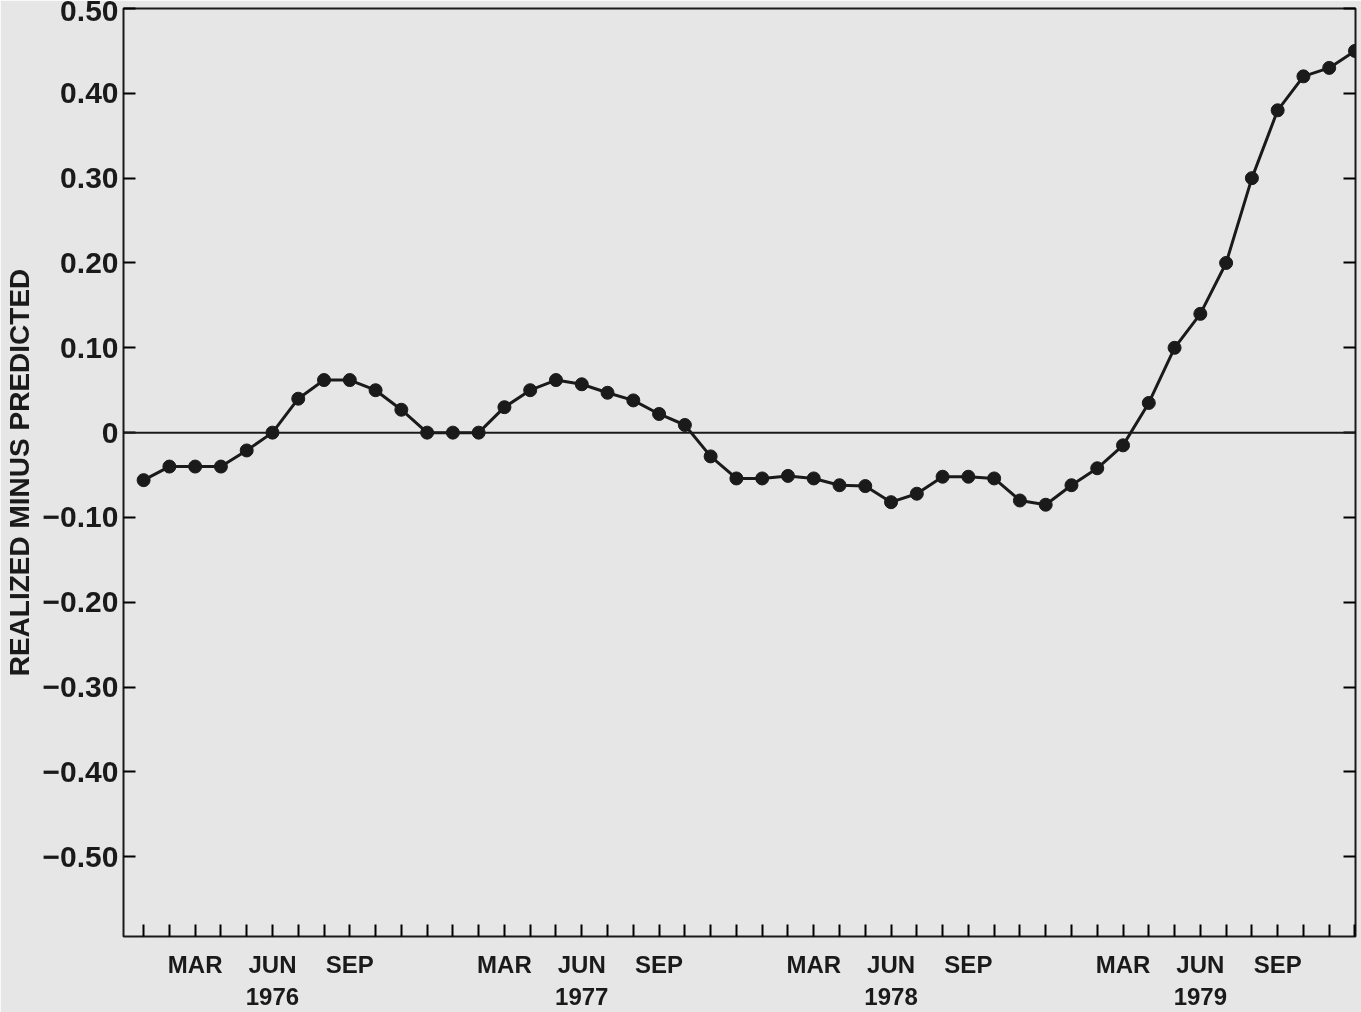 The image size is (1361, 1012). What do you see at coordinates (80, 602) in the screenshot?
I see `y-tick-label: −0.20` at bounding box center [80, 602].